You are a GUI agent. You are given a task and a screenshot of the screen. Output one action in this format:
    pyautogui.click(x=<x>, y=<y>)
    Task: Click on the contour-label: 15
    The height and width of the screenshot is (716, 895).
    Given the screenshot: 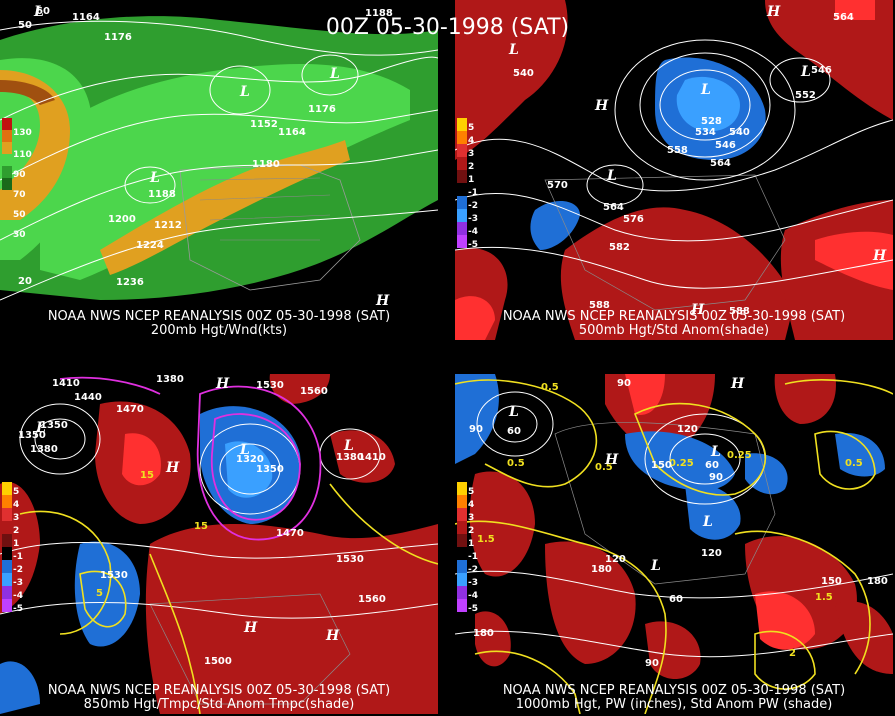 What is the action you would take?
    pyautogui.click(x=147, y=475)
    